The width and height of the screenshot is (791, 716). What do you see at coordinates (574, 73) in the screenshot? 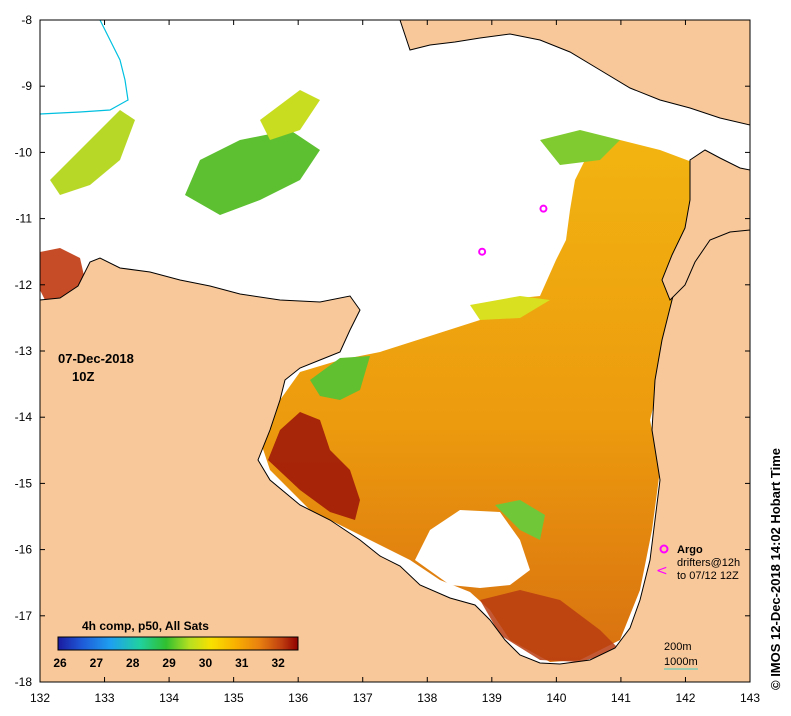
I see `land-new-guinea` at bounding box center [574, 73].